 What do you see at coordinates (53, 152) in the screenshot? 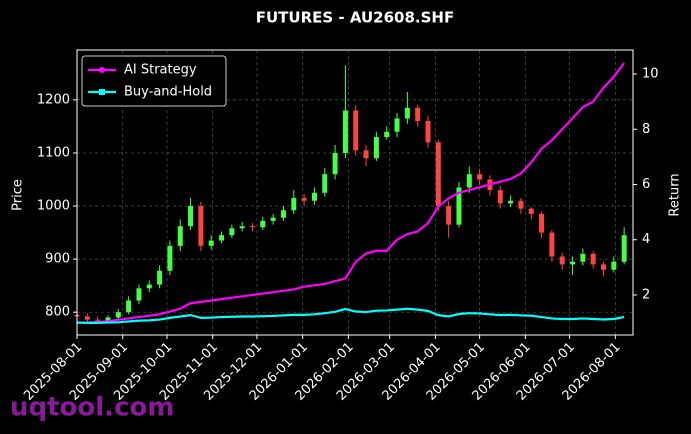
I see `y-tick-label: 1100` at bounding box center [53, 152].